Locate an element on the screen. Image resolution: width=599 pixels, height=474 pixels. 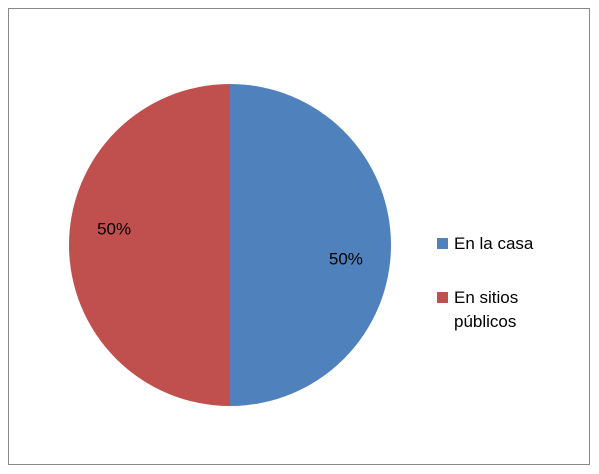
legend-item: En sitios públicos is located at coordinates (502, 310).